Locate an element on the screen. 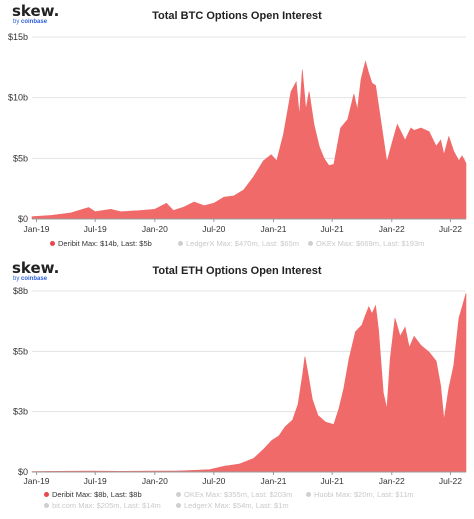 The height and width of the screenshot is (519, 474). legend-item: OKEx Max: $669m, Last: $193m is located at coordinates (366, 243).